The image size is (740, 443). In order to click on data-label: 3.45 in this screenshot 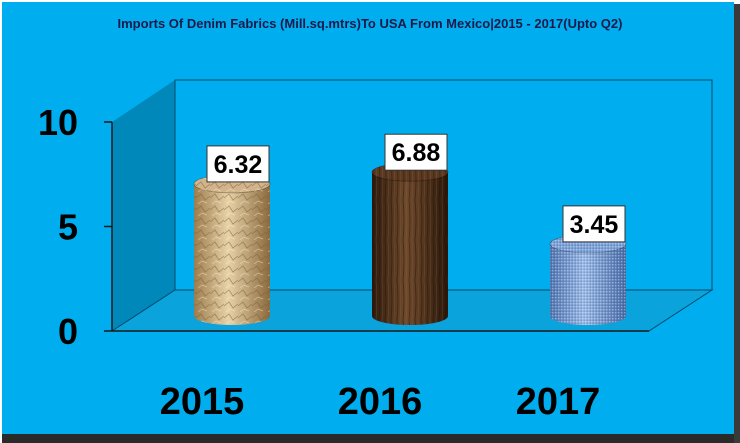, I will do `click(594, 225)`.